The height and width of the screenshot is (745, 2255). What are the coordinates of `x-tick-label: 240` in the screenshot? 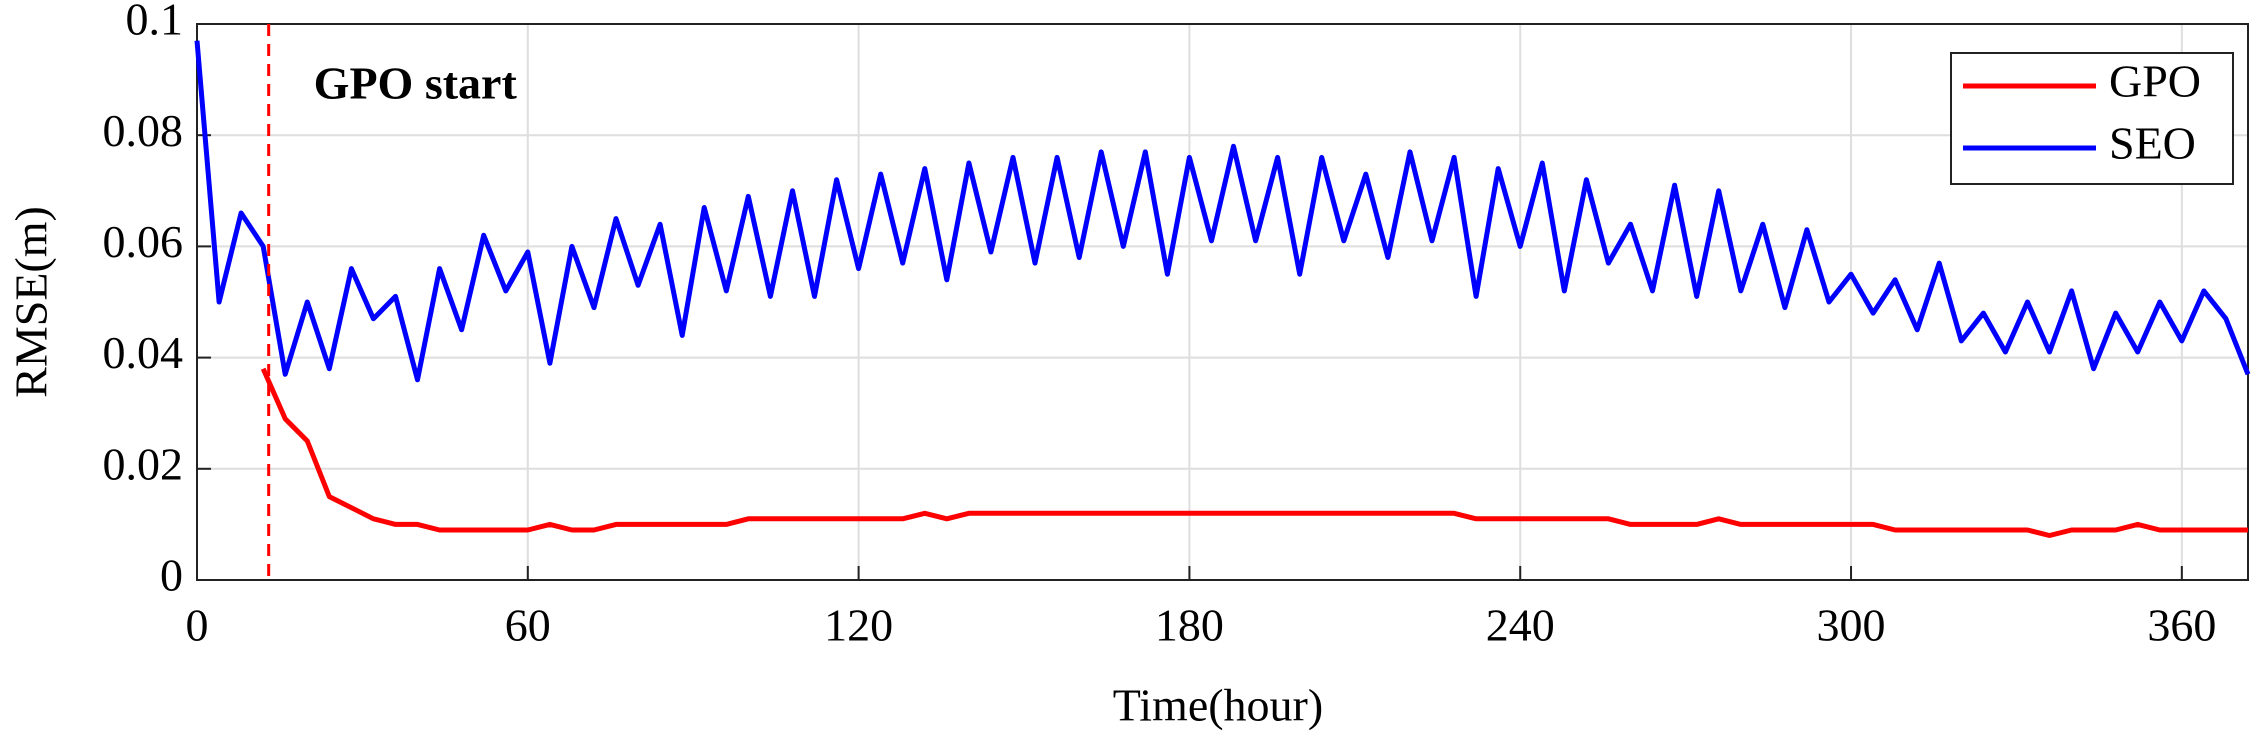 It's located at (1520, 625).